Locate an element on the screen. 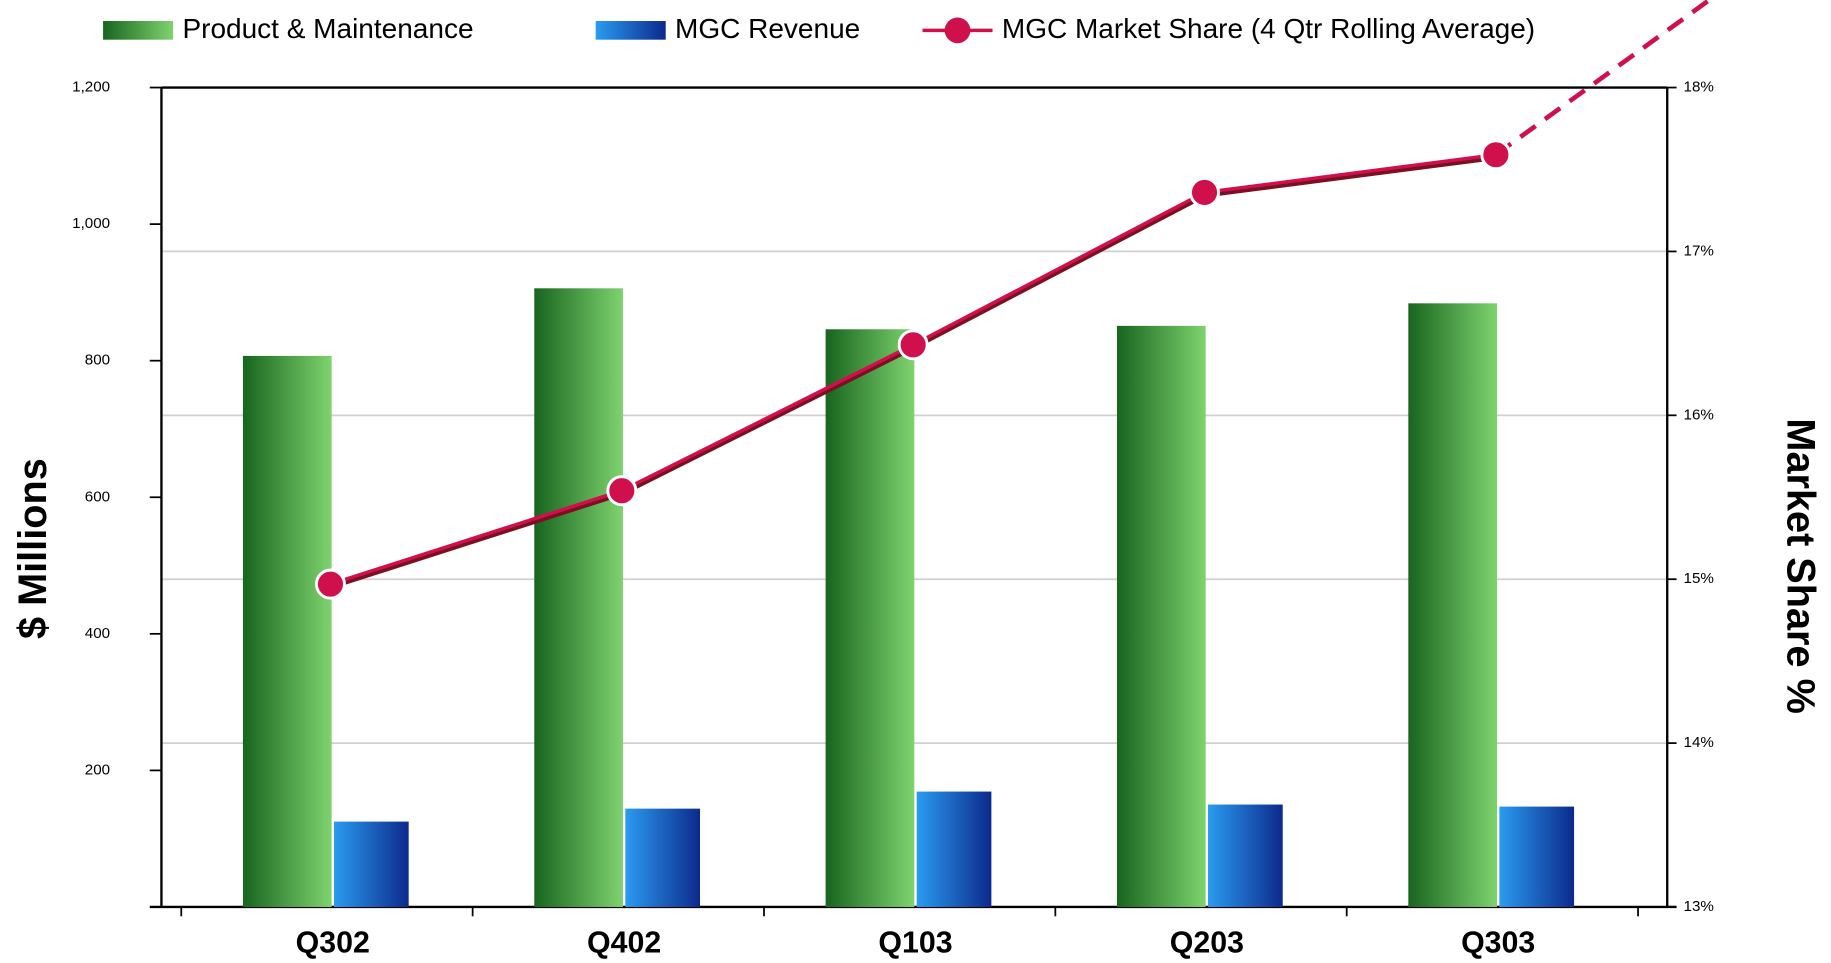  x-tick-label: Q402 is located at coordinates (624, 942).